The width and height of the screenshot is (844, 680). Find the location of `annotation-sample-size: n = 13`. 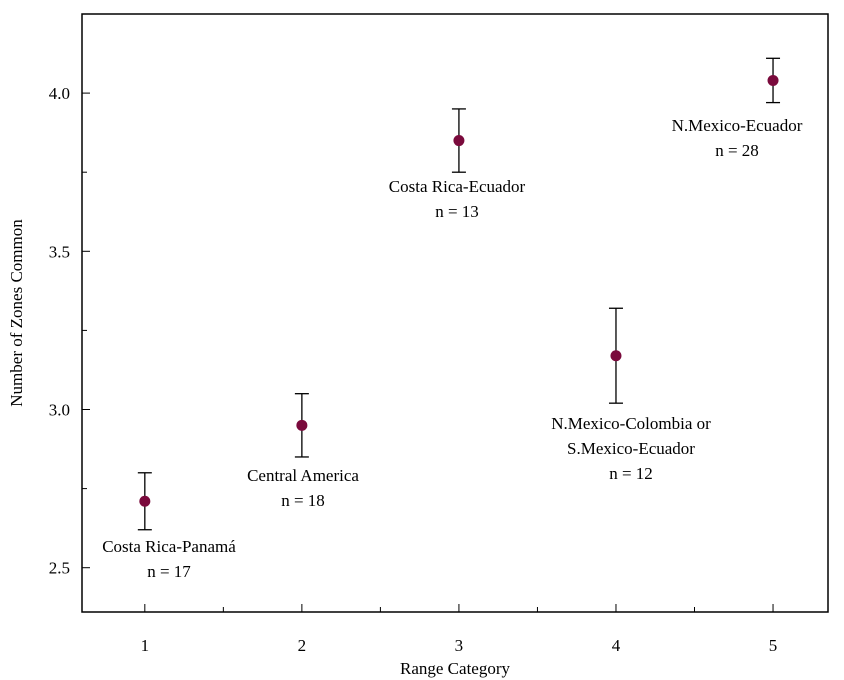

annotation-sample-size: n = 13 is located at coordinates (457, 211).